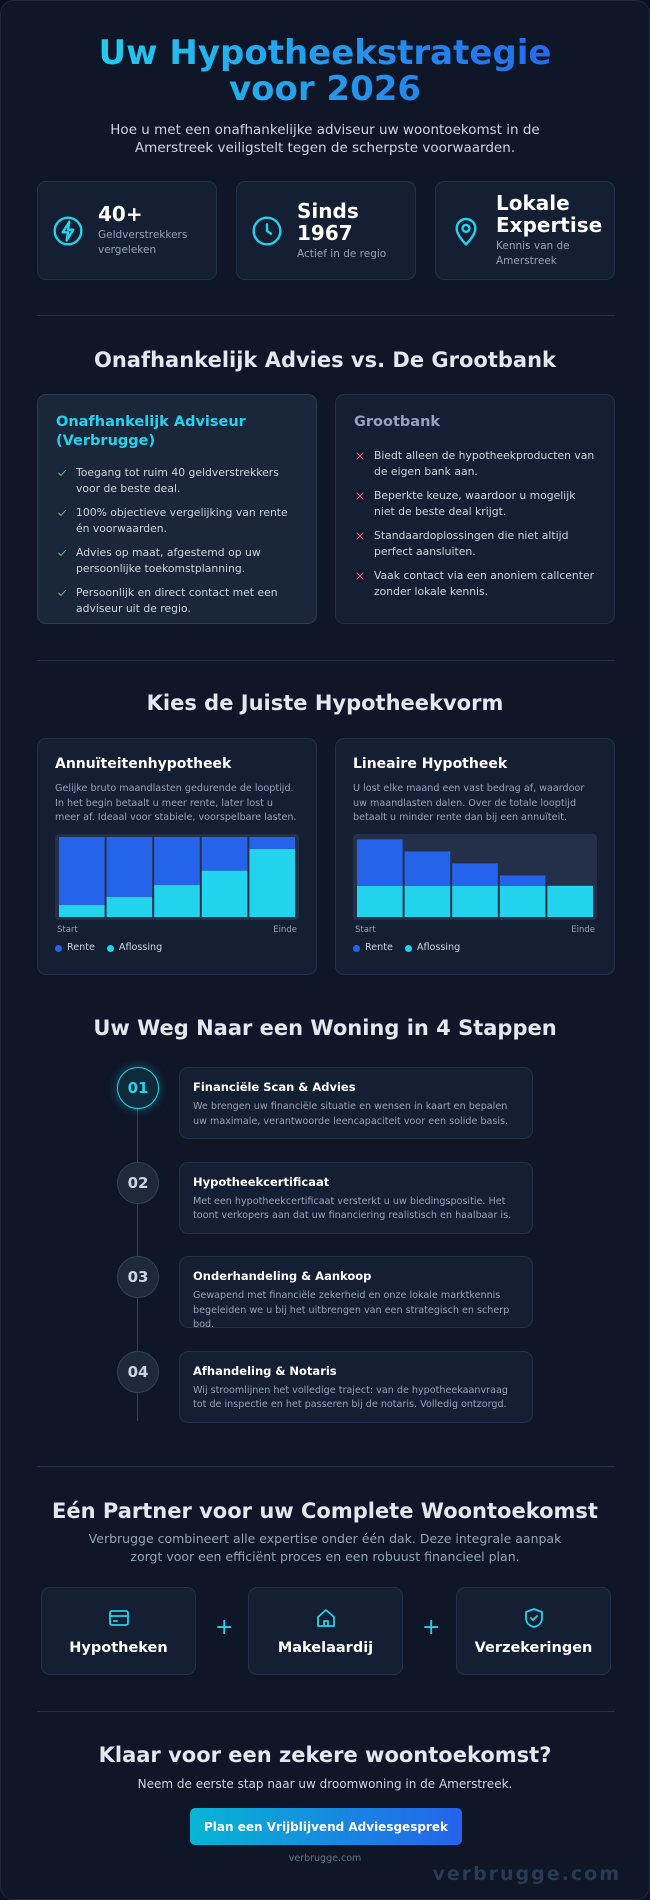  What do you see at coordinates (325, 1631) in the screenshot?
I see `partner-card: Makelaardij` at bounding box center [325, 1631].